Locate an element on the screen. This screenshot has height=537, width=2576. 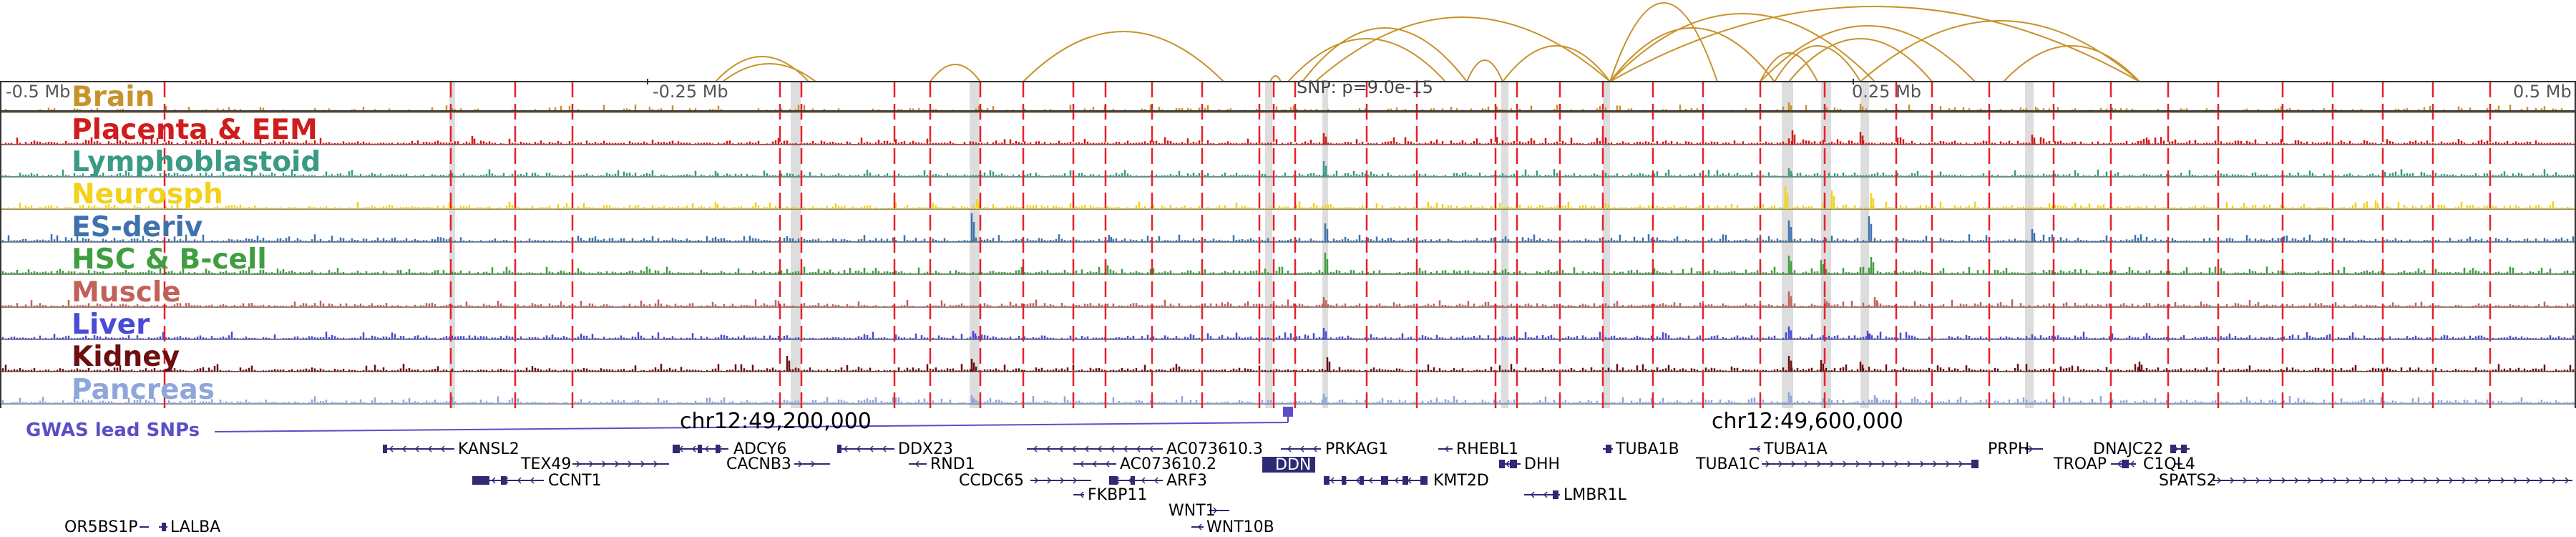
gene-label-tuba1b: TUBA1B is located at coordinates (1647, 449).